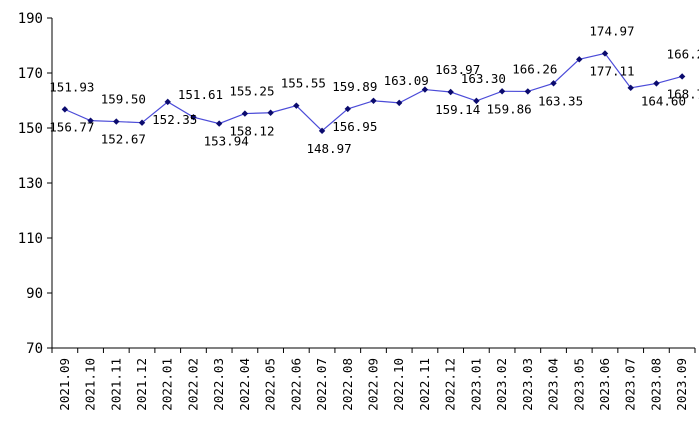  I want to click on data-label: 159.89, so click(354, 86).